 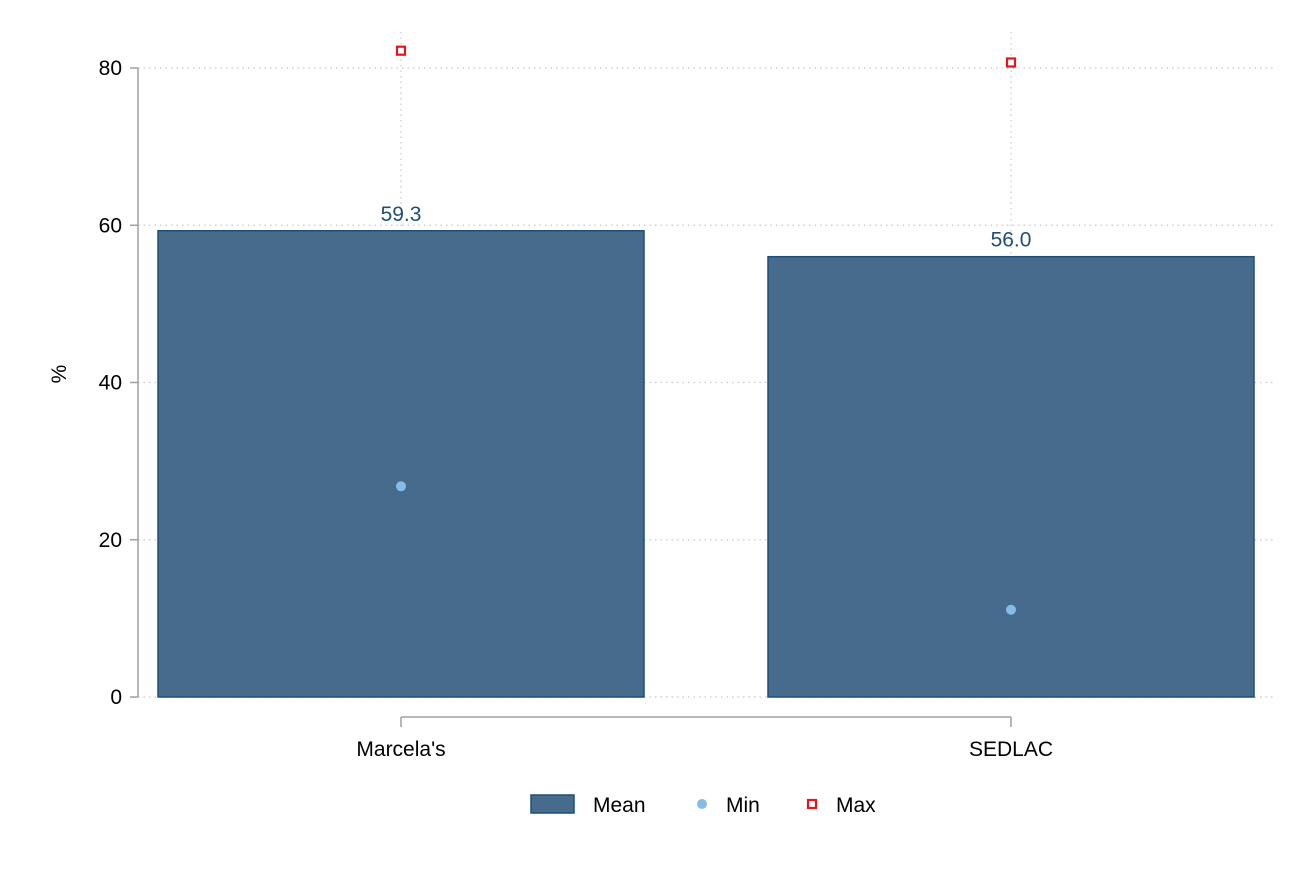 What do you see at coordinates (1011, 749) in the screenshot?
I see `x-tick-label: SEDLAC` at bounding box center [1011, 749].